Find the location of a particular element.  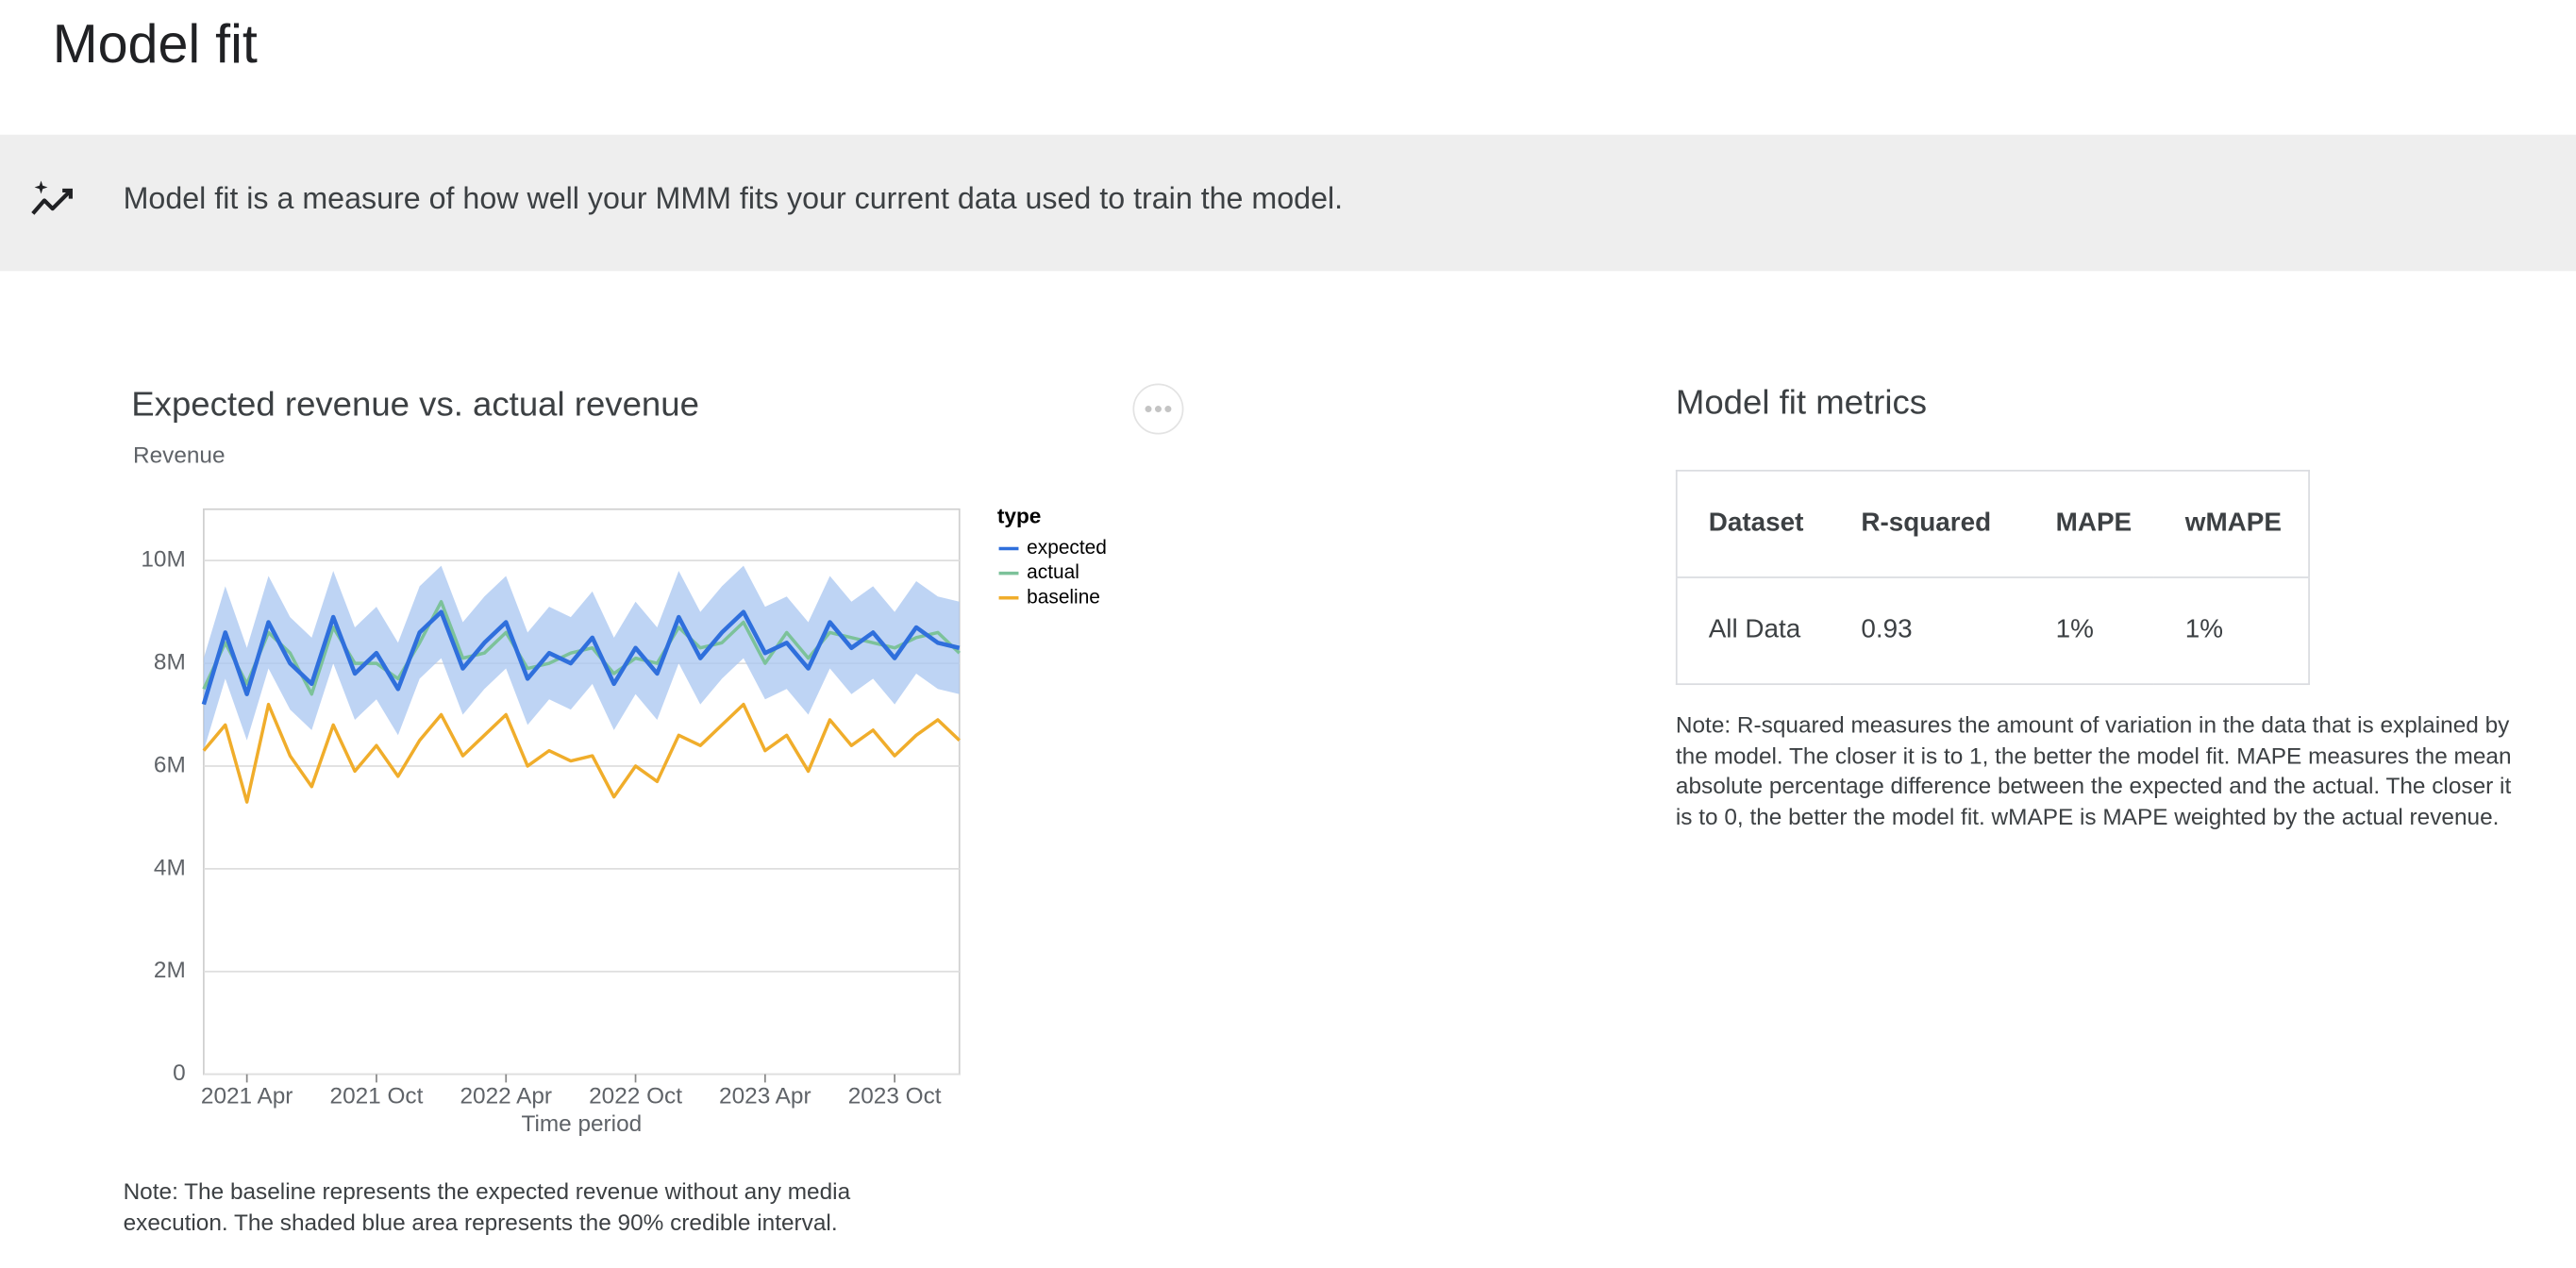

x-axis-title: Time period is located at coordinates (581, 1124).